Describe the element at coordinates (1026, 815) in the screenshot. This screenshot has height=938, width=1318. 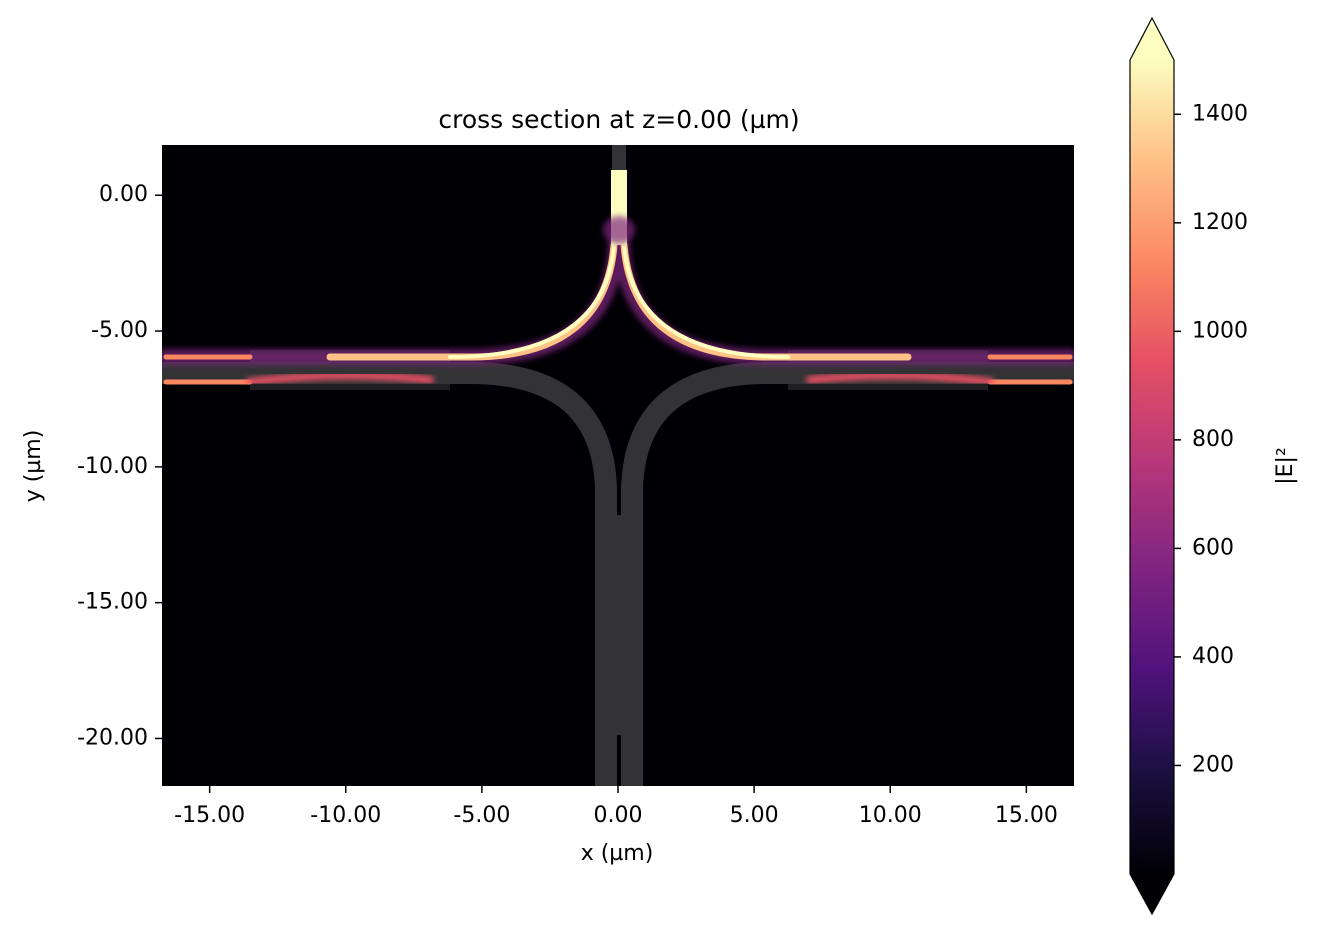
I see `x-tick-label: 15.00` at that location.